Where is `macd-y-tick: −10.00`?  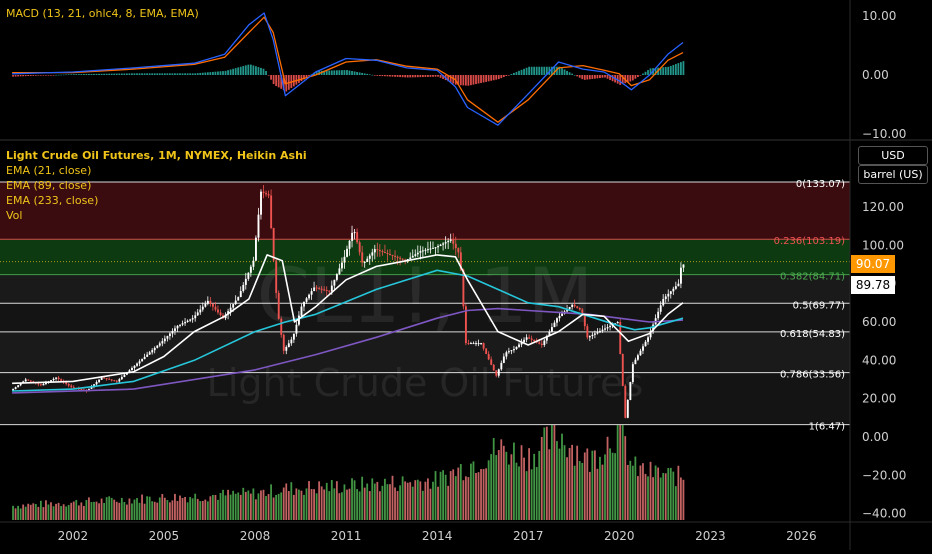 macd-y-tick: −10.00 is located at coordinates (884, 134).